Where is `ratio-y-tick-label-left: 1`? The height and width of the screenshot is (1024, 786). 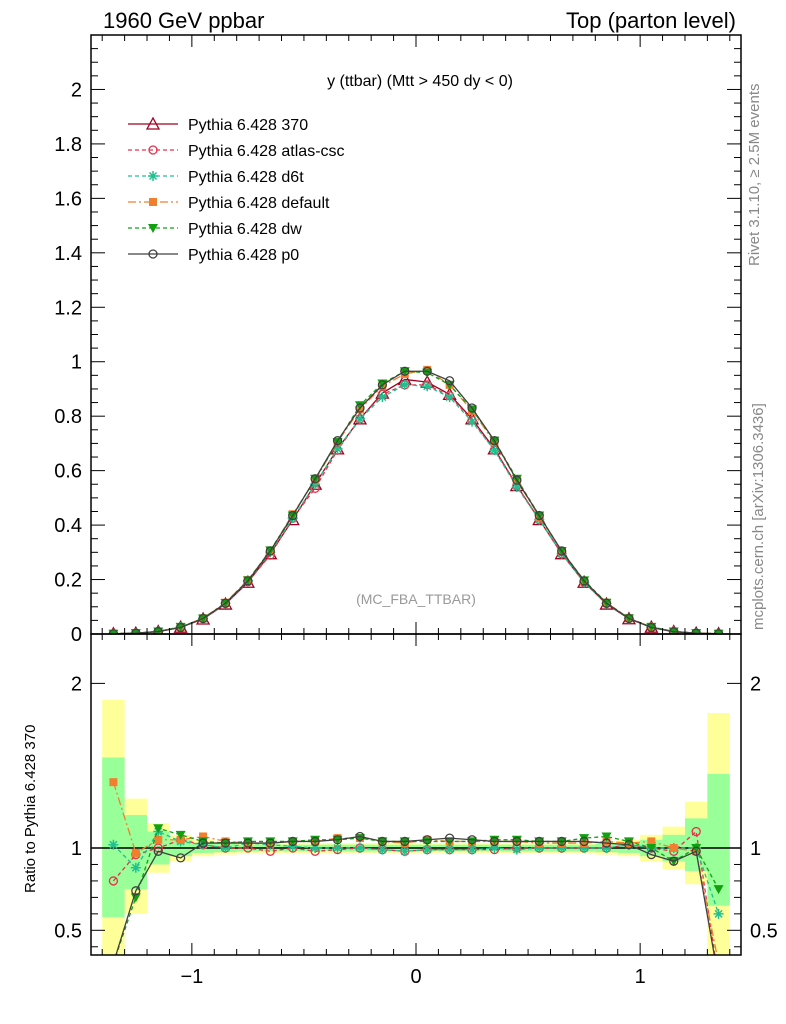
ratio-y-tick-label-left: 1 is located at coordinates (76, 849).